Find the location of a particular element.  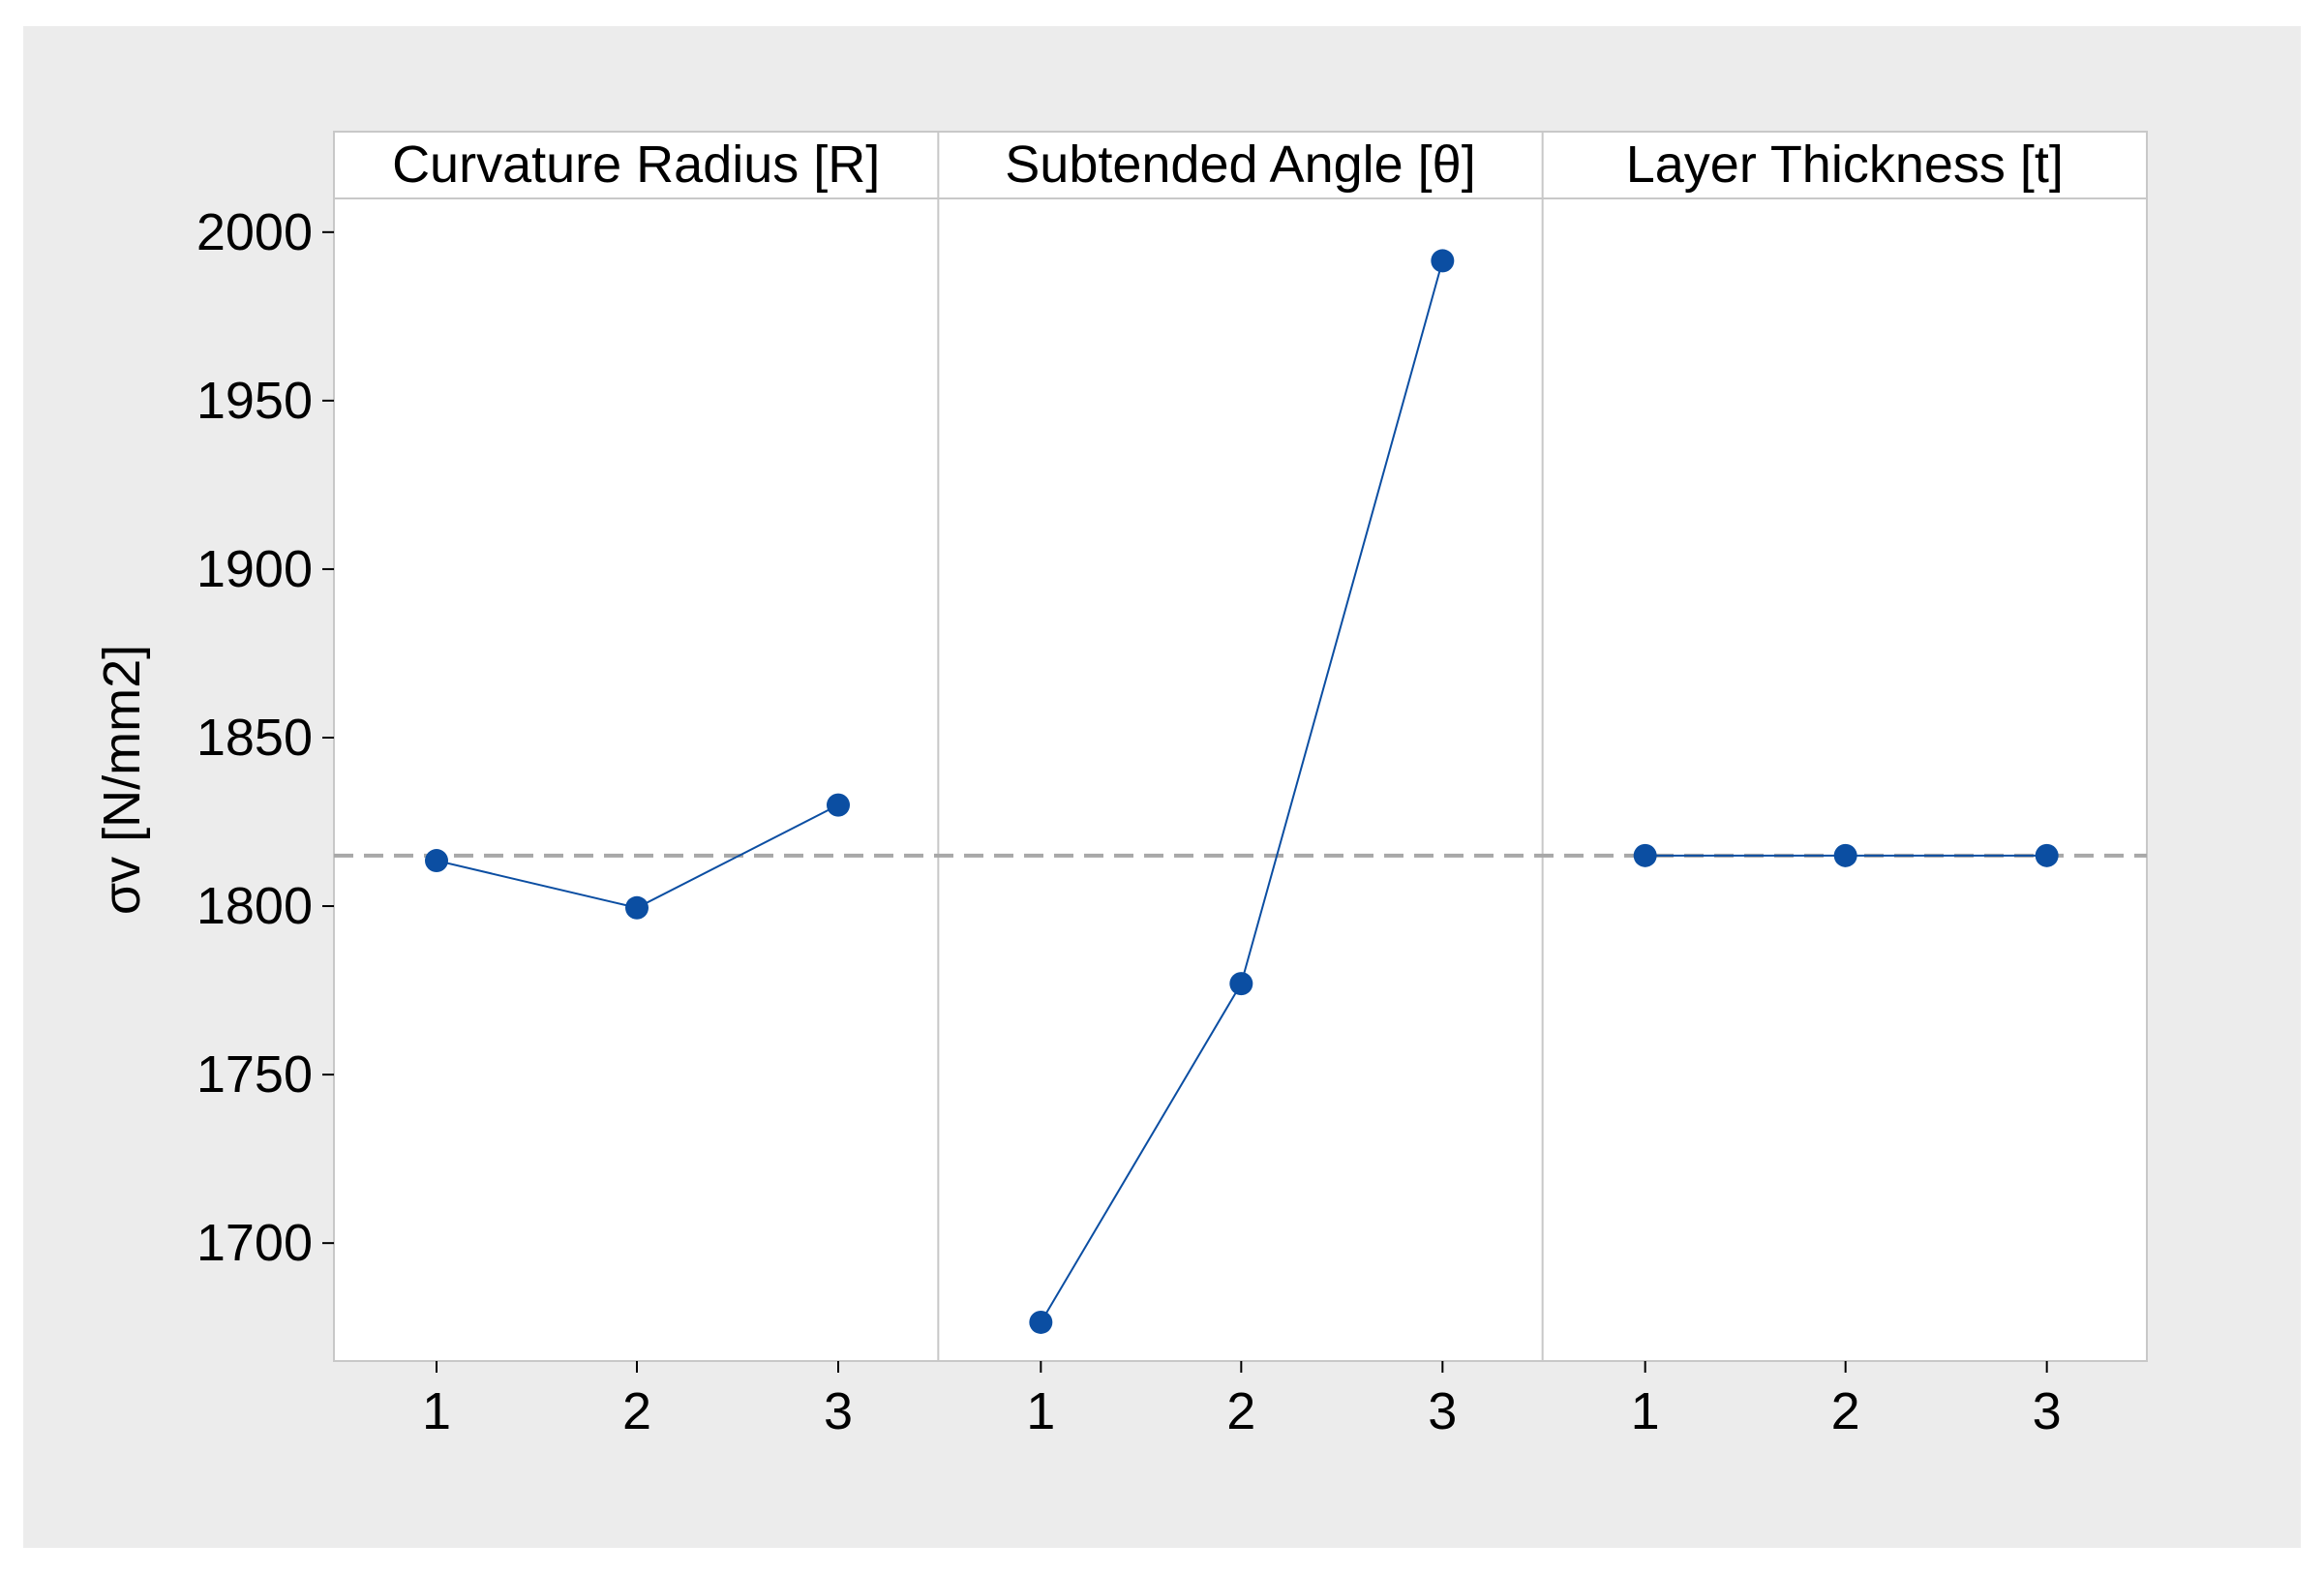

y-tick-label: 1900 is located at coordinates (254, 569).